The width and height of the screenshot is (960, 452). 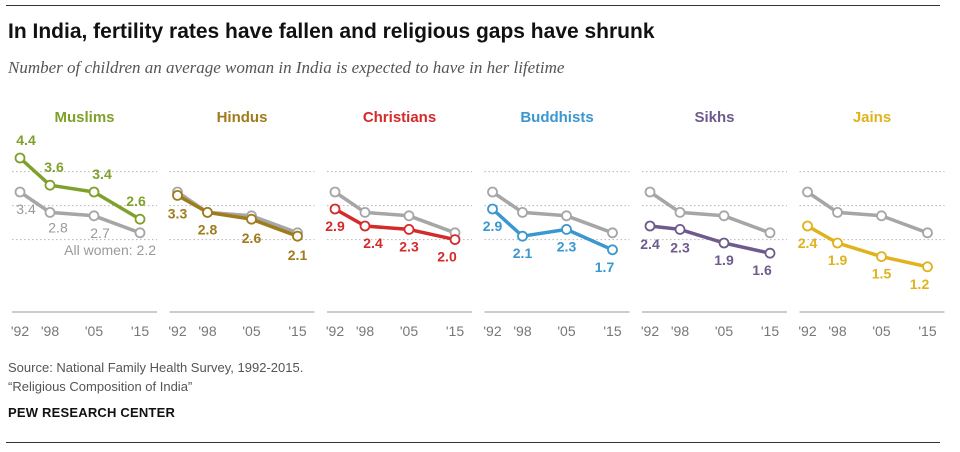 I want to click on all-women-label: All women: 2.2, so click(x=110, y=250).